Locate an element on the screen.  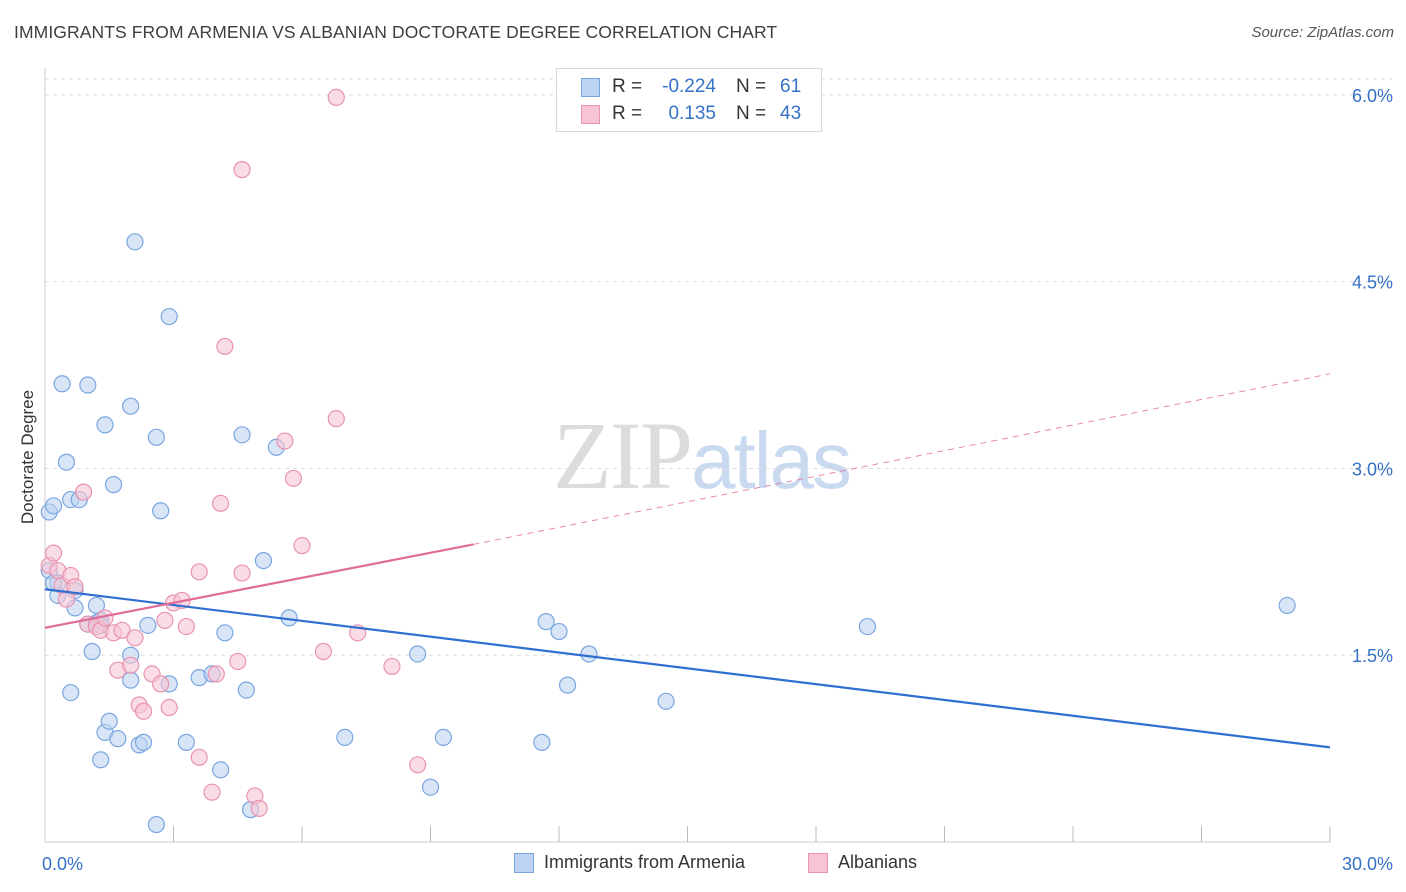
watermark: ZIPatlas is located at coordinates (702, 455).